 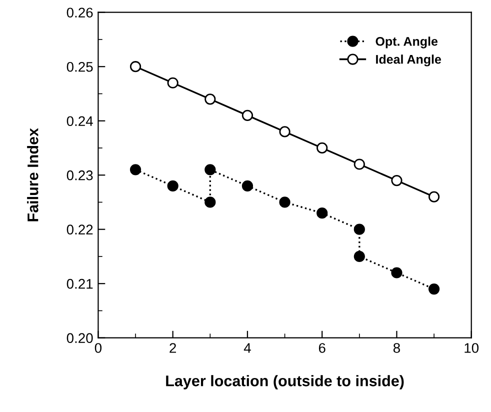 What do you see at coordinates (285, 382) in the screenshot?
I see `x-axis-title: Layer location (outside to inside)` at bounding box center [285, 382].